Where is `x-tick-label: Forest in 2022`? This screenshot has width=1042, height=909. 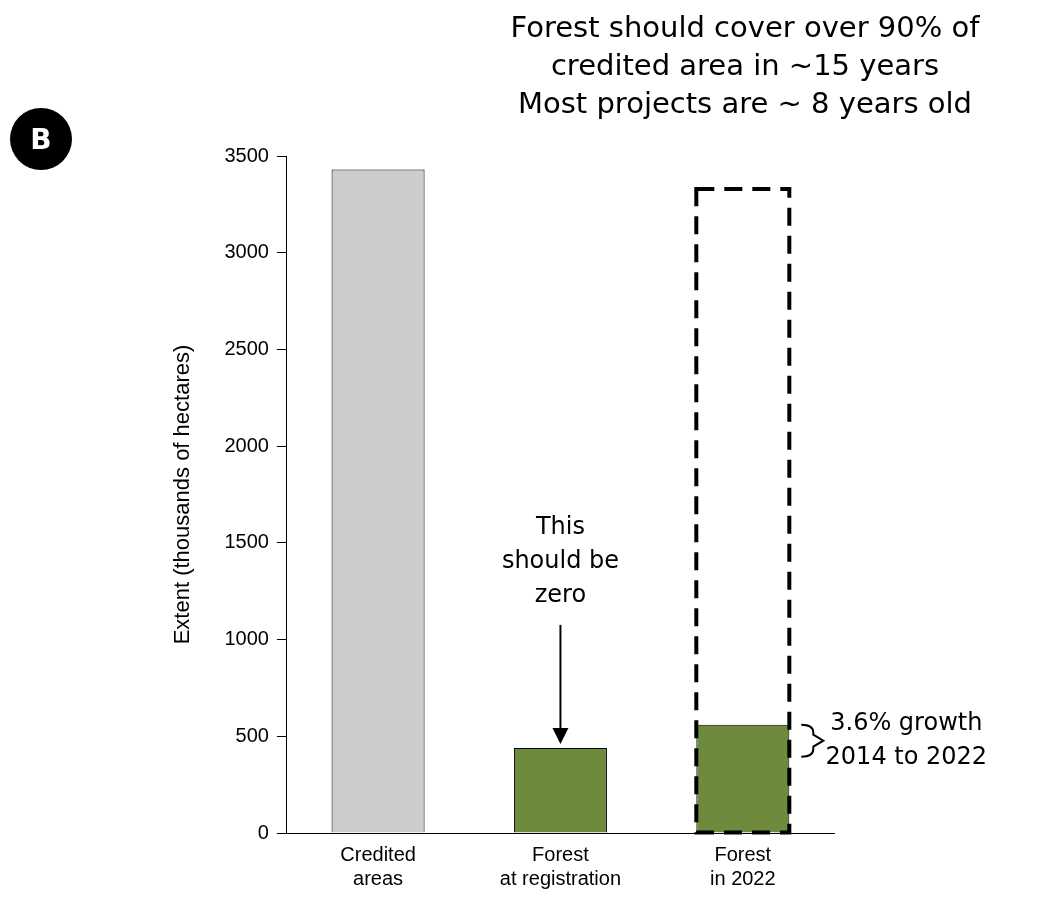 x-tick-label: Forest in 2022 is located at coordinates (743, 865).